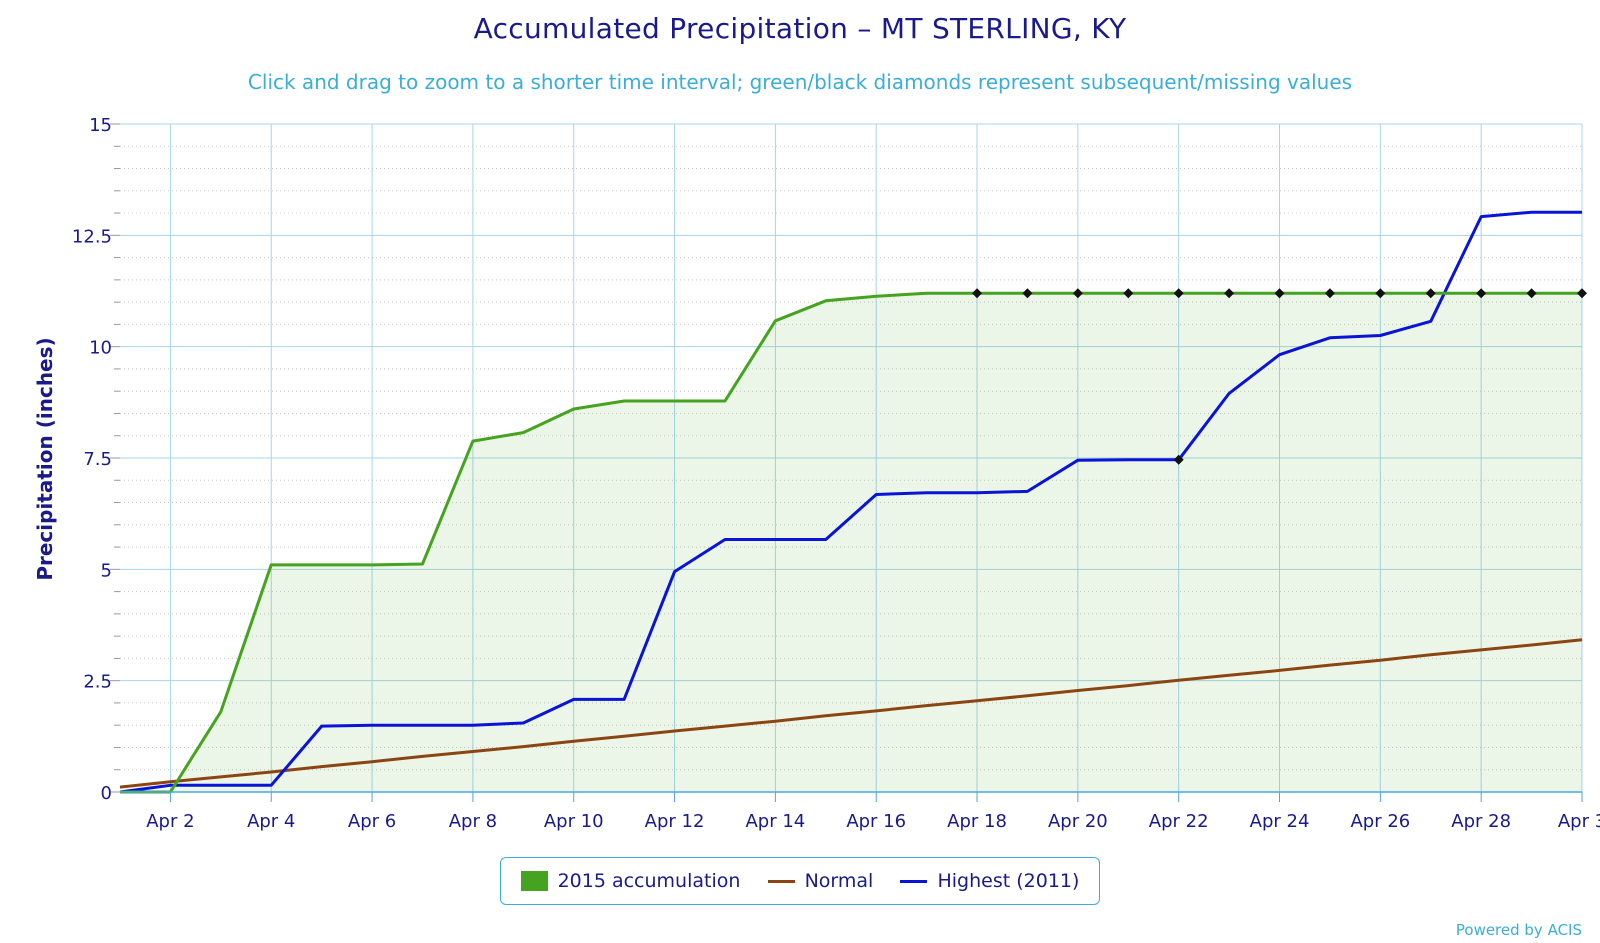 This screenshot has height=943, width=1600. What do you see at coordinates (1178, 459) in the screenshot?
I see `highest-2011-diamond` at bounding box center [1178, 459].